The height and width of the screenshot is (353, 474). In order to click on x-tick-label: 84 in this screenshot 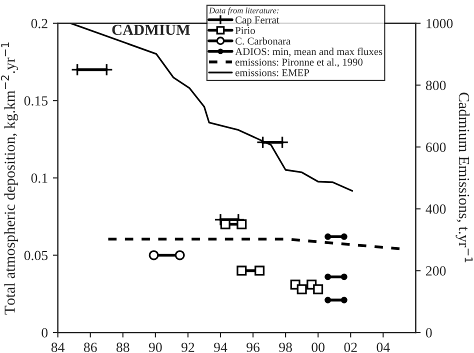, I will do `click(58, 347)`.